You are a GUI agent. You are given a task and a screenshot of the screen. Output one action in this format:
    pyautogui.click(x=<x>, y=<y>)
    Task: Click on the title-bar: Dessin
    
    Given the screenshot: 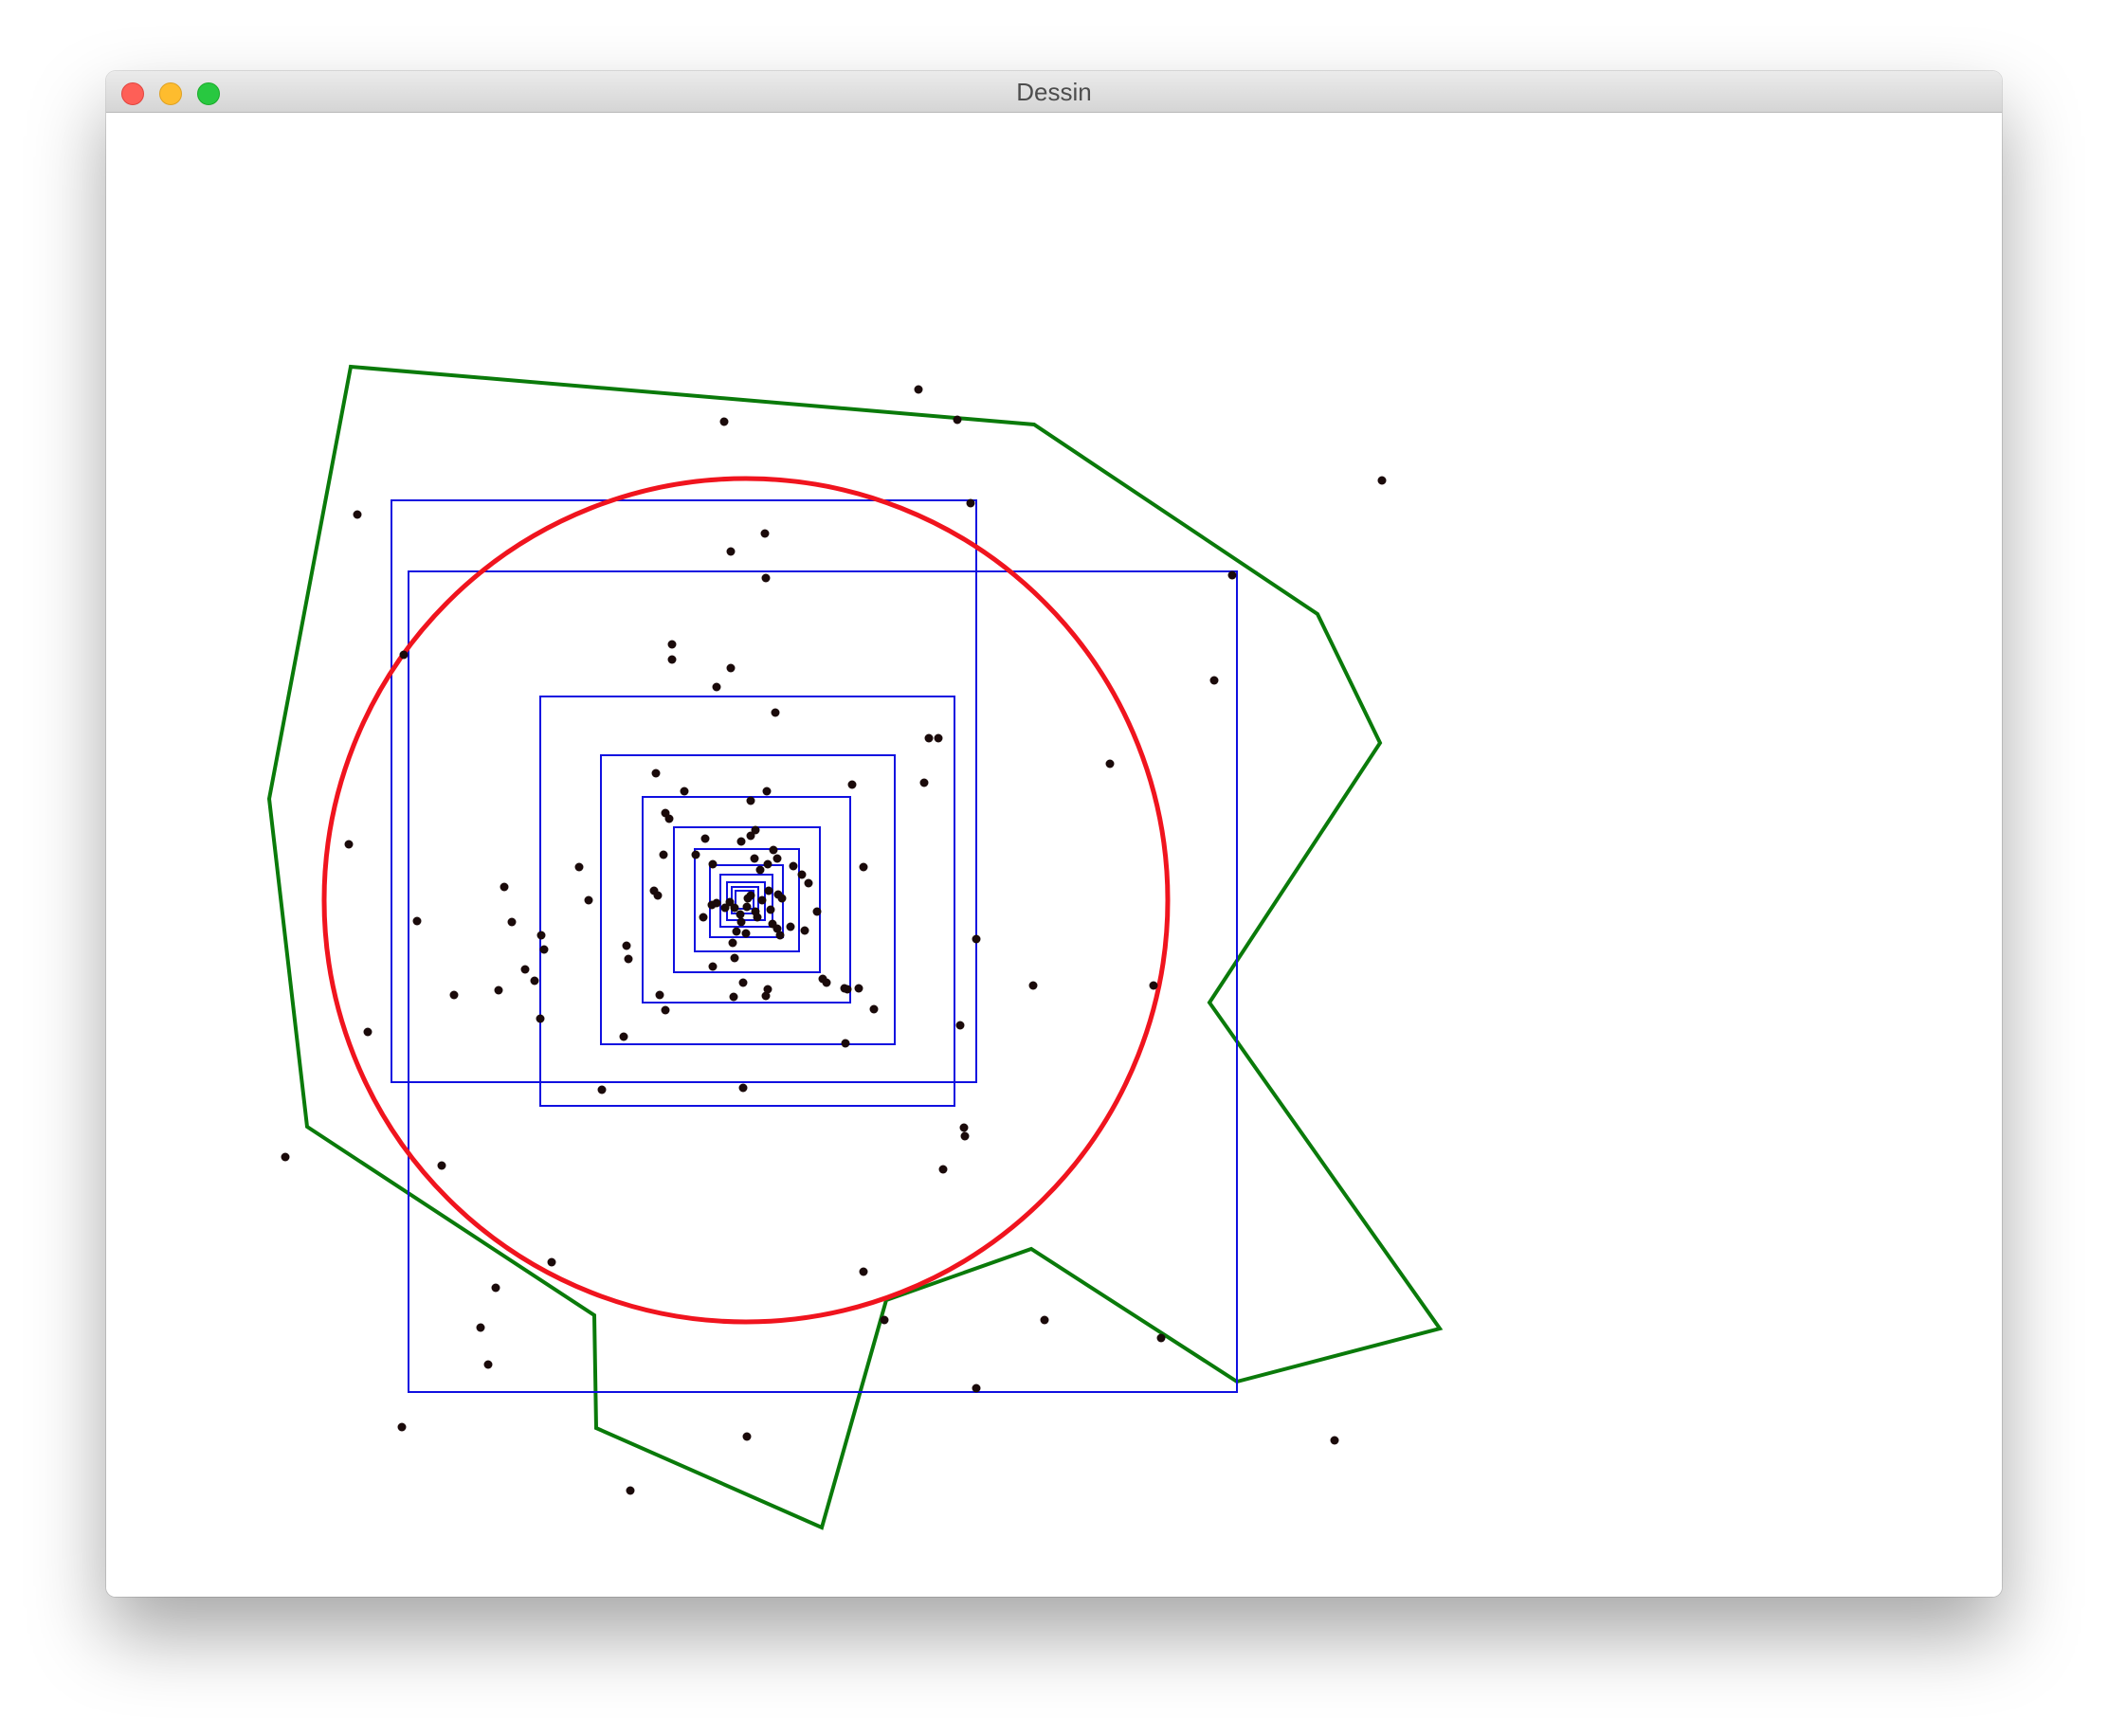 What is the action you would take?
    pyautogui.click(x=1054, y=92)
    